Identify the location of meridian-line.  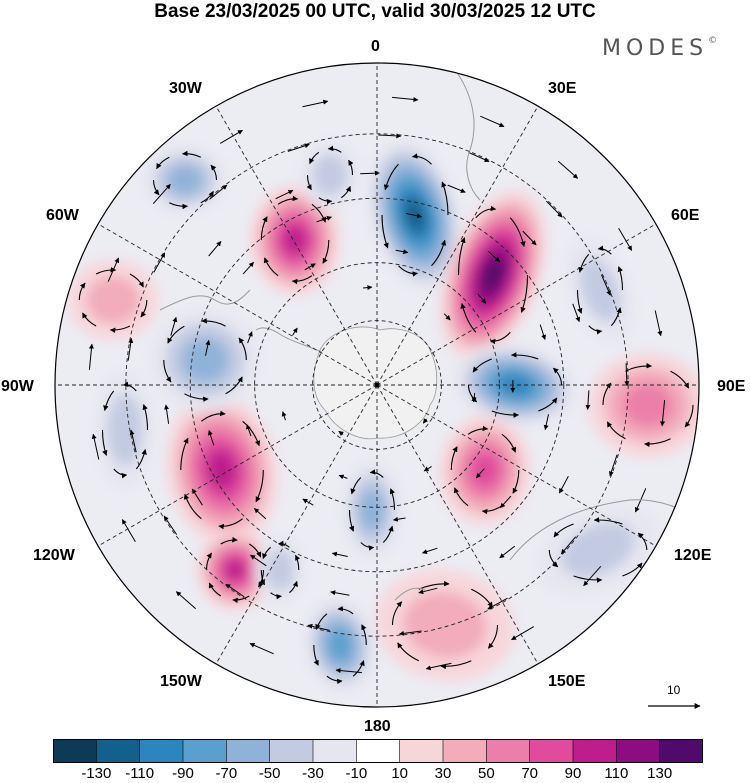
(296, 524).